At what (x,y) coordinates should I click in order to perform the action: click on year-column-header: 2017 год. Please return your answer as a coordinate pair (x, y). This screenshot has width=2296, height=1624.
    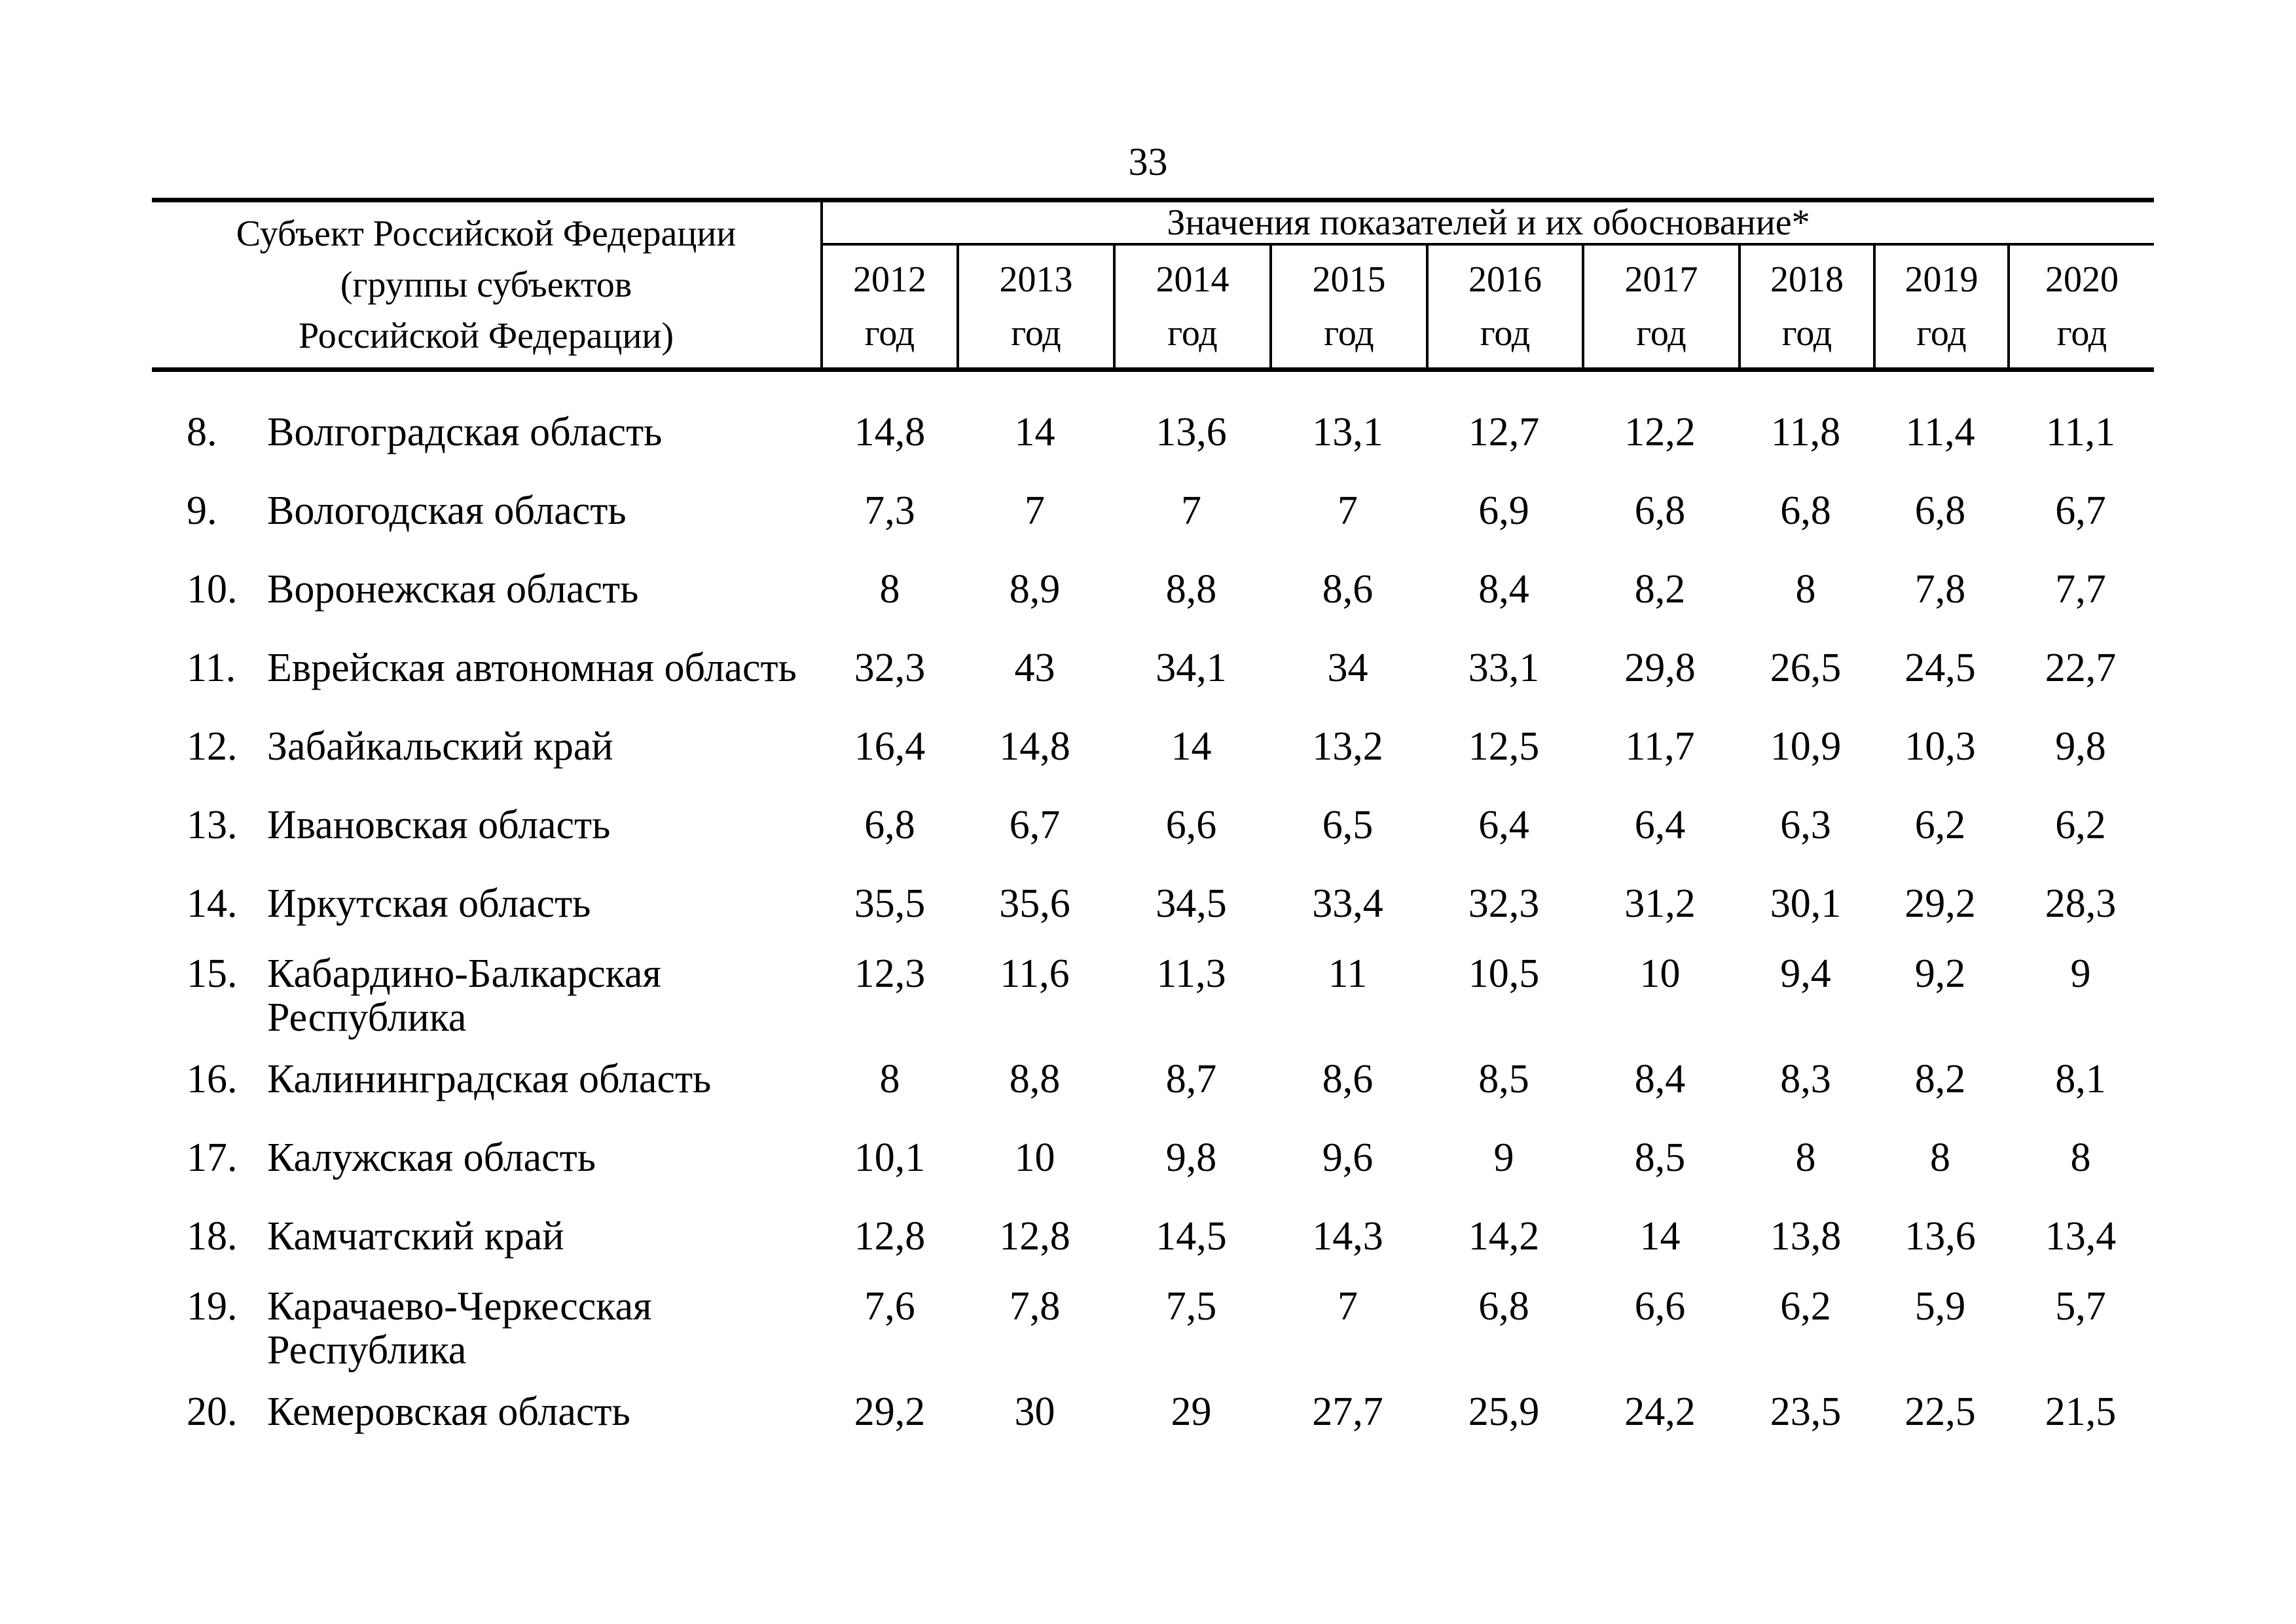
    Looking at the image, I should click on (1660, 306).